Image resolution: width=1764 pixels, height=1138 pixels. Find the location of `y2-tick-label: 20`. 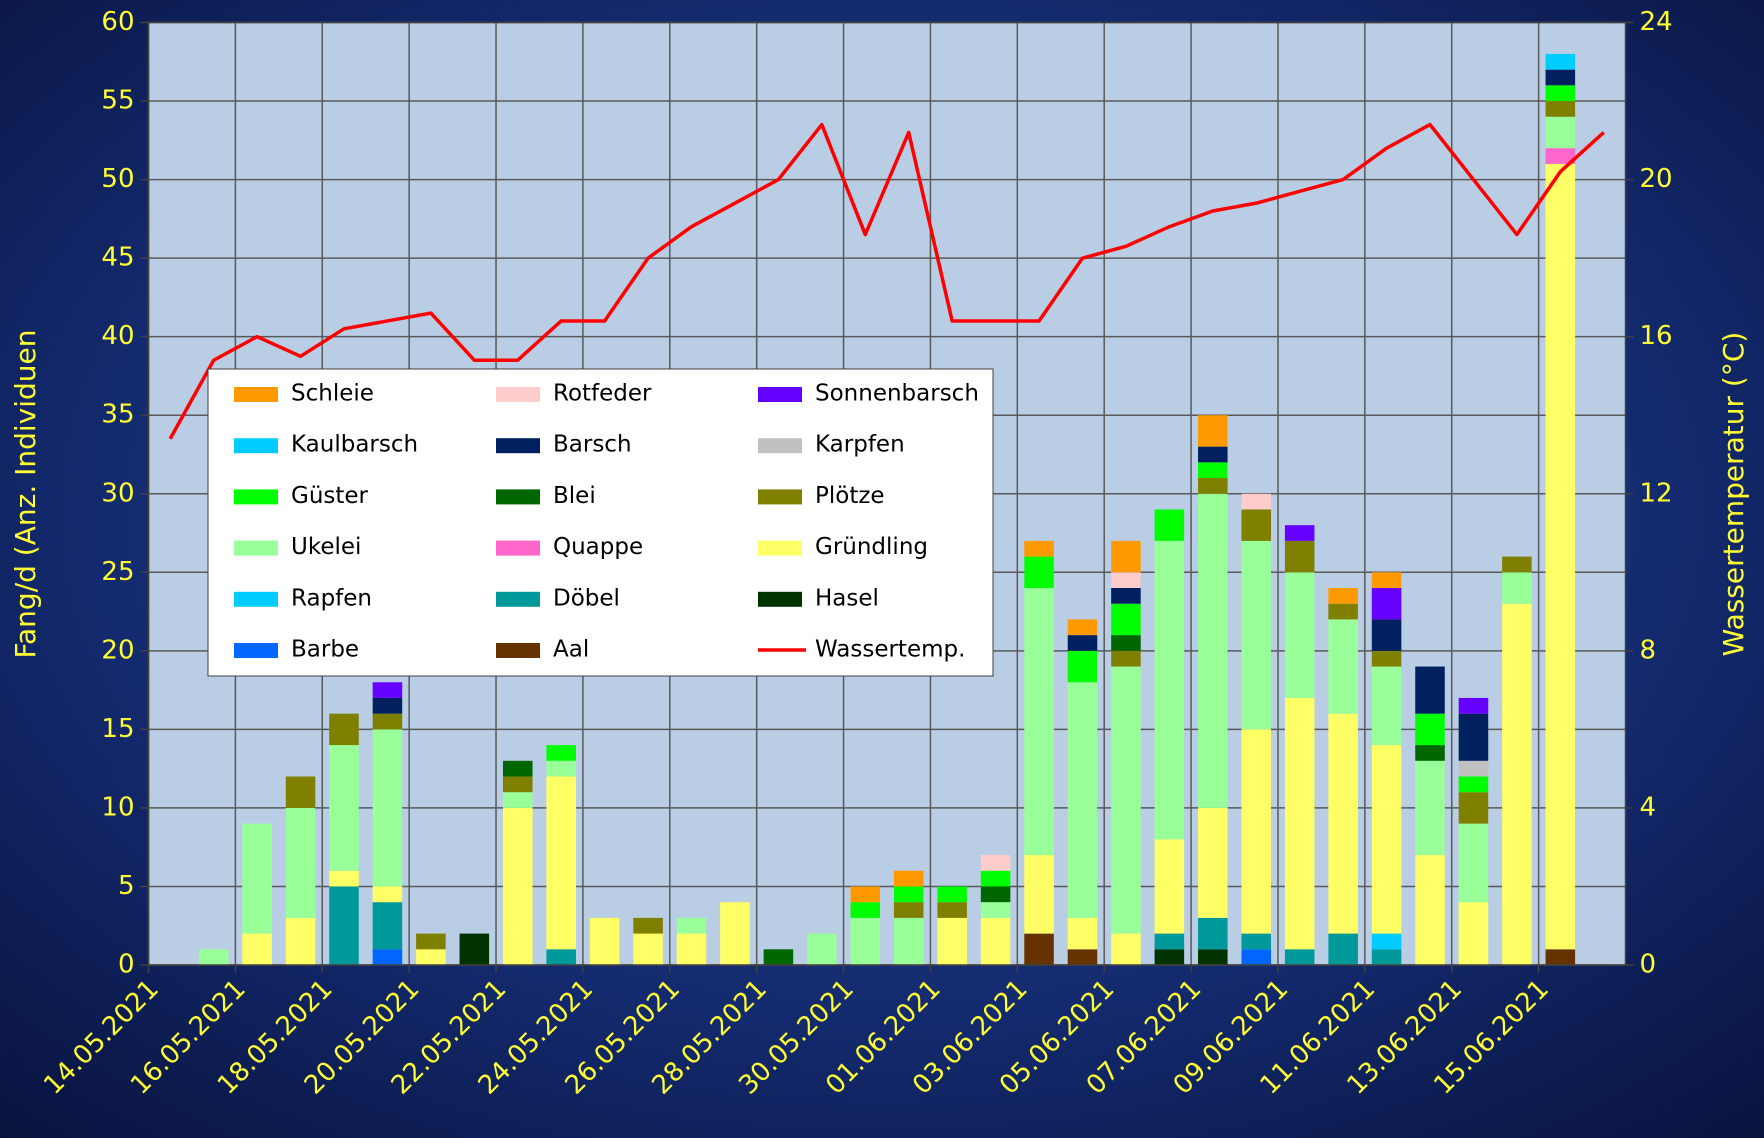

y2-tick-label: 20 is located at coordinates (1656, 179).